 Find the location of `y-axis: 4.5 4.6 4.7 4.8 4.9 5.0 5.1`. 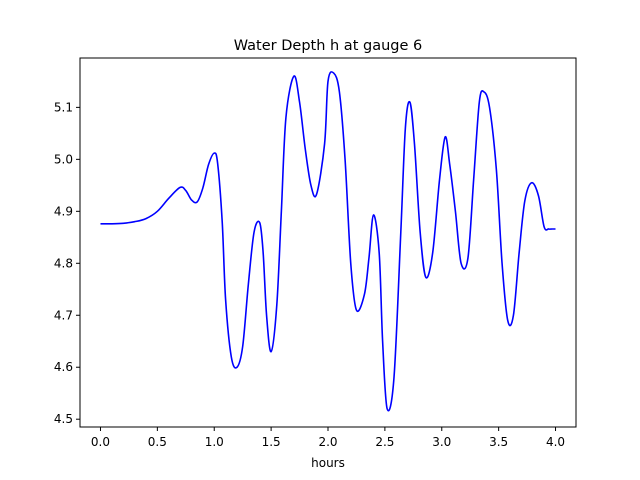

y-axis: 4.5 4.6 4.7 4.8 4.9 5.0 5.1 is located at coordinates (67, 263).